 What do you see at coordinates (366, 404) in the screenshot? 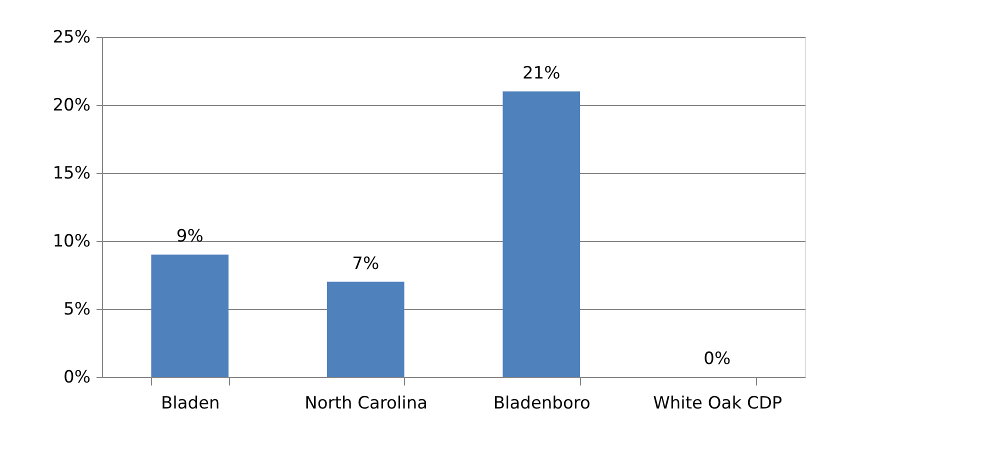
I see `x-tick-label: North Carolina` at bounding box center [366, 404].